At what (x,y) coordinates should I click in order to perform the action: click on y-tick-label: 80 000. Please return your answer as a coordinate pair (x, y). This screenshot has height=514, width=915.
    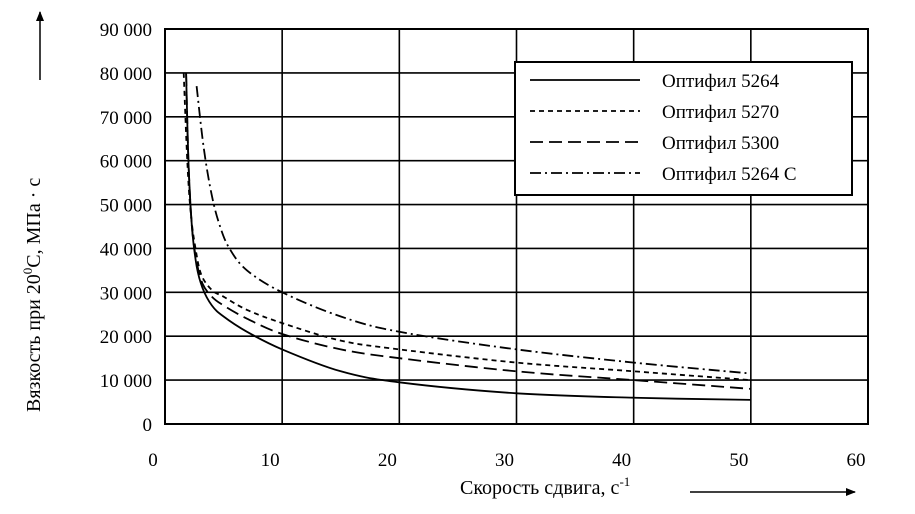
    Looking at the image, I should click on (126, 74).